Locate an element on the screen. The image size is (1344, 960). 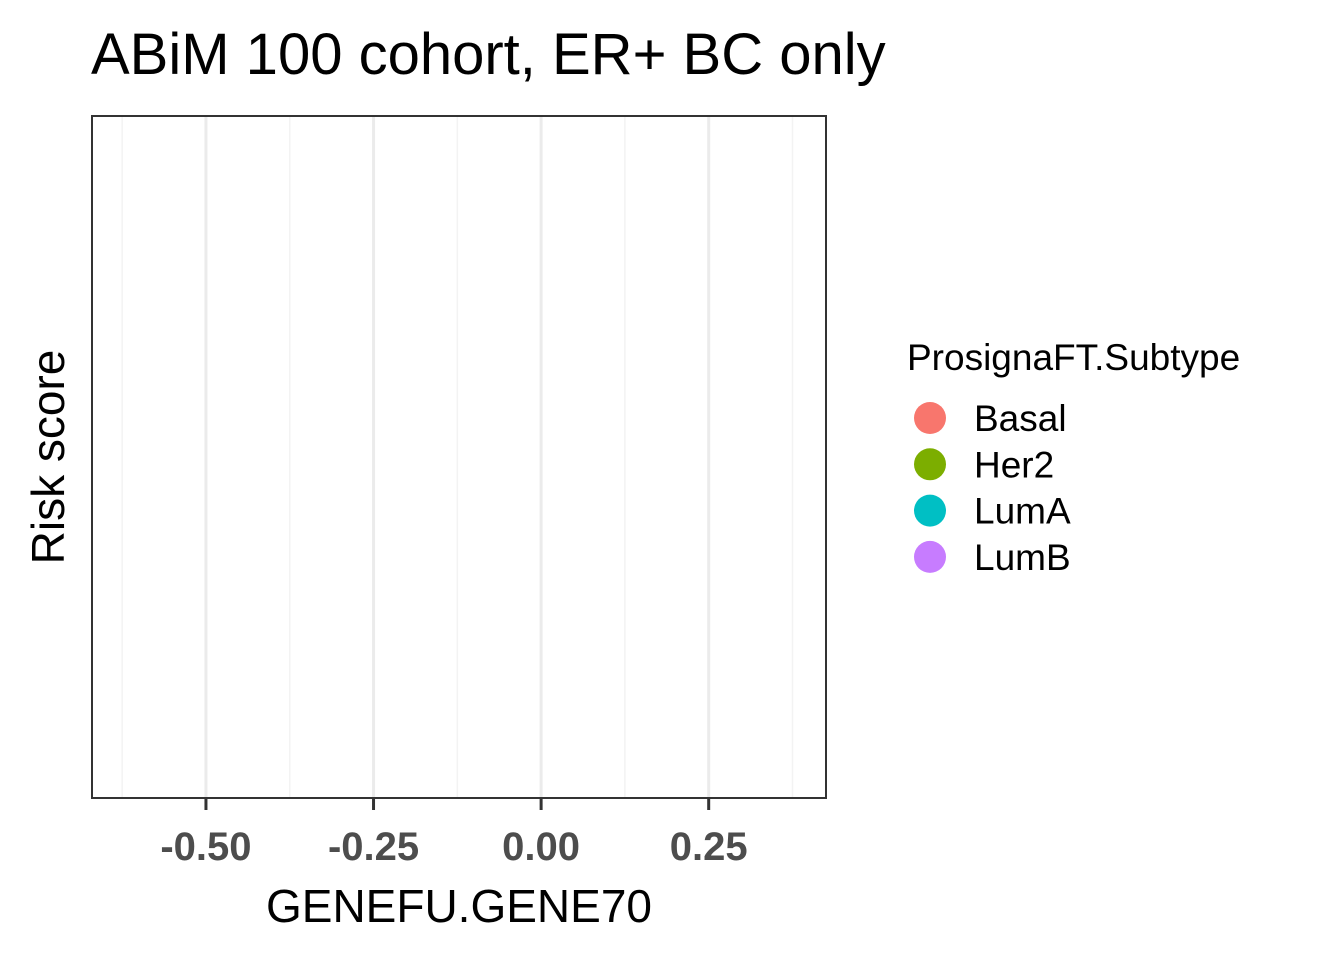
legend: ProsignaFT.Subtype Basal Her2 LumA LumB is located at coordinates (1073, 457).